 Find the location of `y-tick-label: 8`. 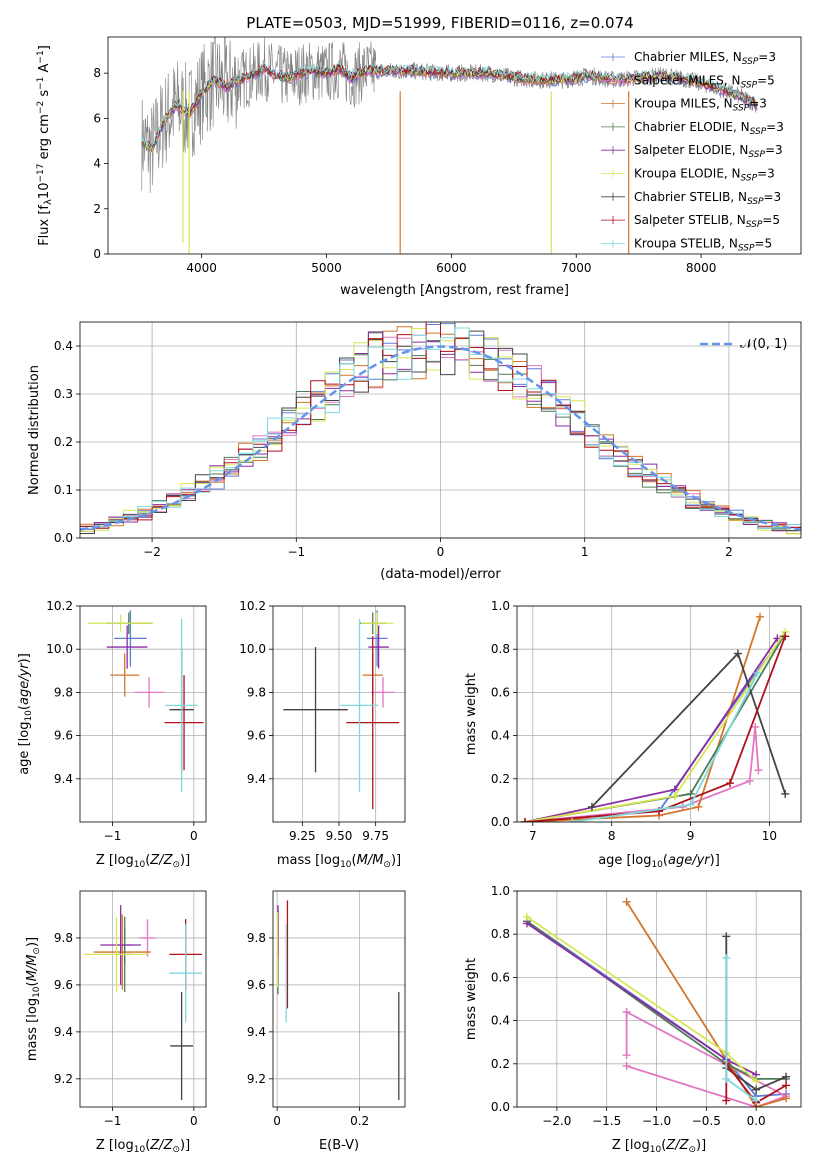

y-tick-label: 8 is located at coordinates (97, 73).